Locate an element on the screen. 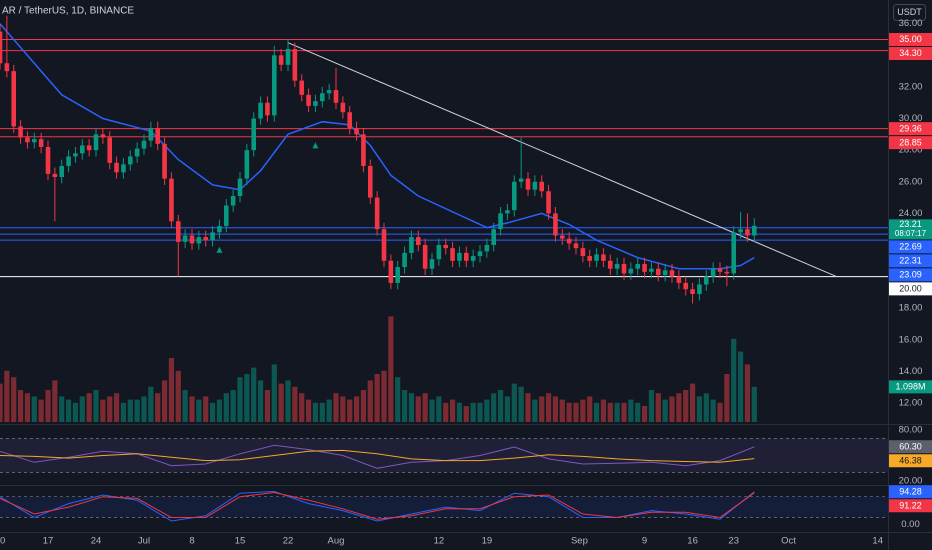  x-tick-label: Jul is located at coordinates (144, 541).